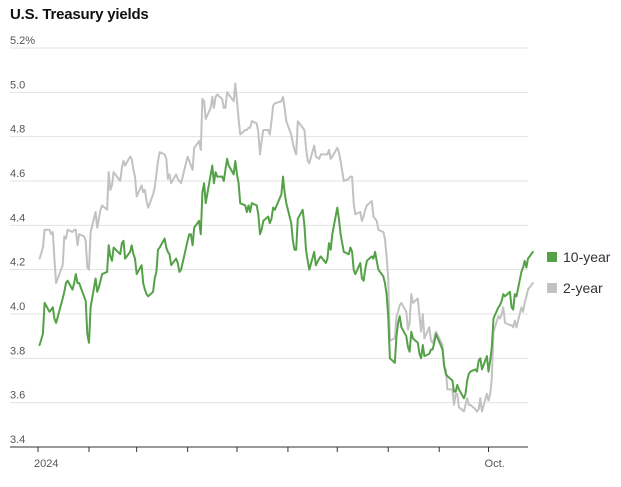 Image resolution: width=621 pixels, height=487 pixels. What do you see at coordinates (17, 85) in the screenshot?
I see `y-tick-label: 5.0` at bounding box center [17, 85].